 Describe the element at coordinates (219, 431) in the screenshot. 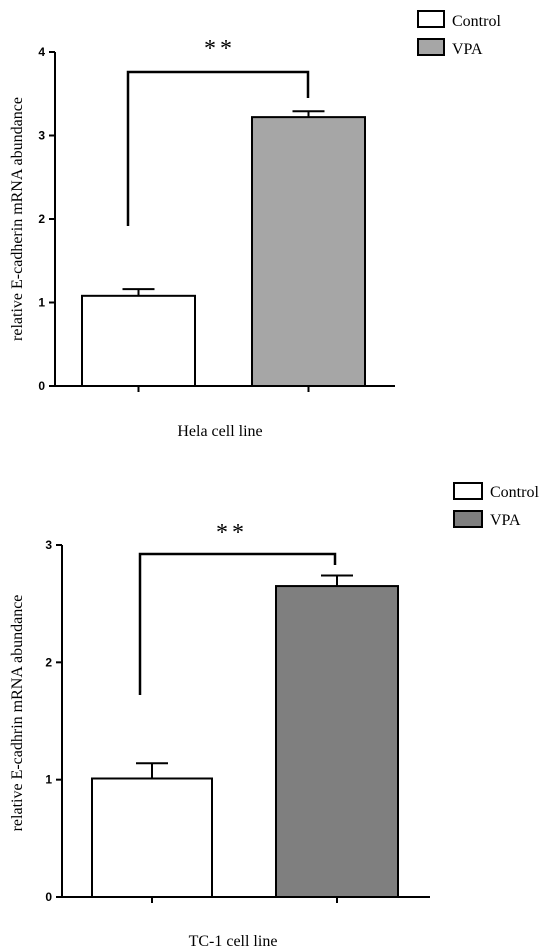

I see `x-axis-title: Hela cell line` at that location.